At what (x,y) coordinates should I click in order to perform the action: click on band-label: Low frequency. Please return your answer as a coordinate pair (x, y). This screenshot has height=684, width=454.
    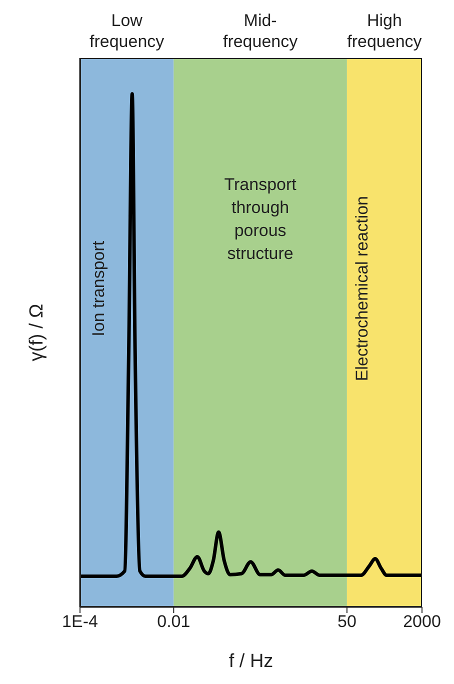
    Looking at the image, I should click on (127, 31).